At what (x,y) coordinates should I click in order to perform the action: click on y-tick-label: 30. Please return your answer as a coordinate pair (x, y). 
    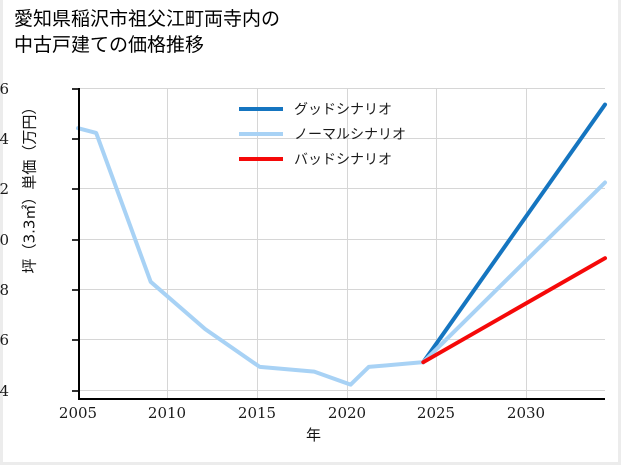
    Looking at the image, I should click on (4, 240).